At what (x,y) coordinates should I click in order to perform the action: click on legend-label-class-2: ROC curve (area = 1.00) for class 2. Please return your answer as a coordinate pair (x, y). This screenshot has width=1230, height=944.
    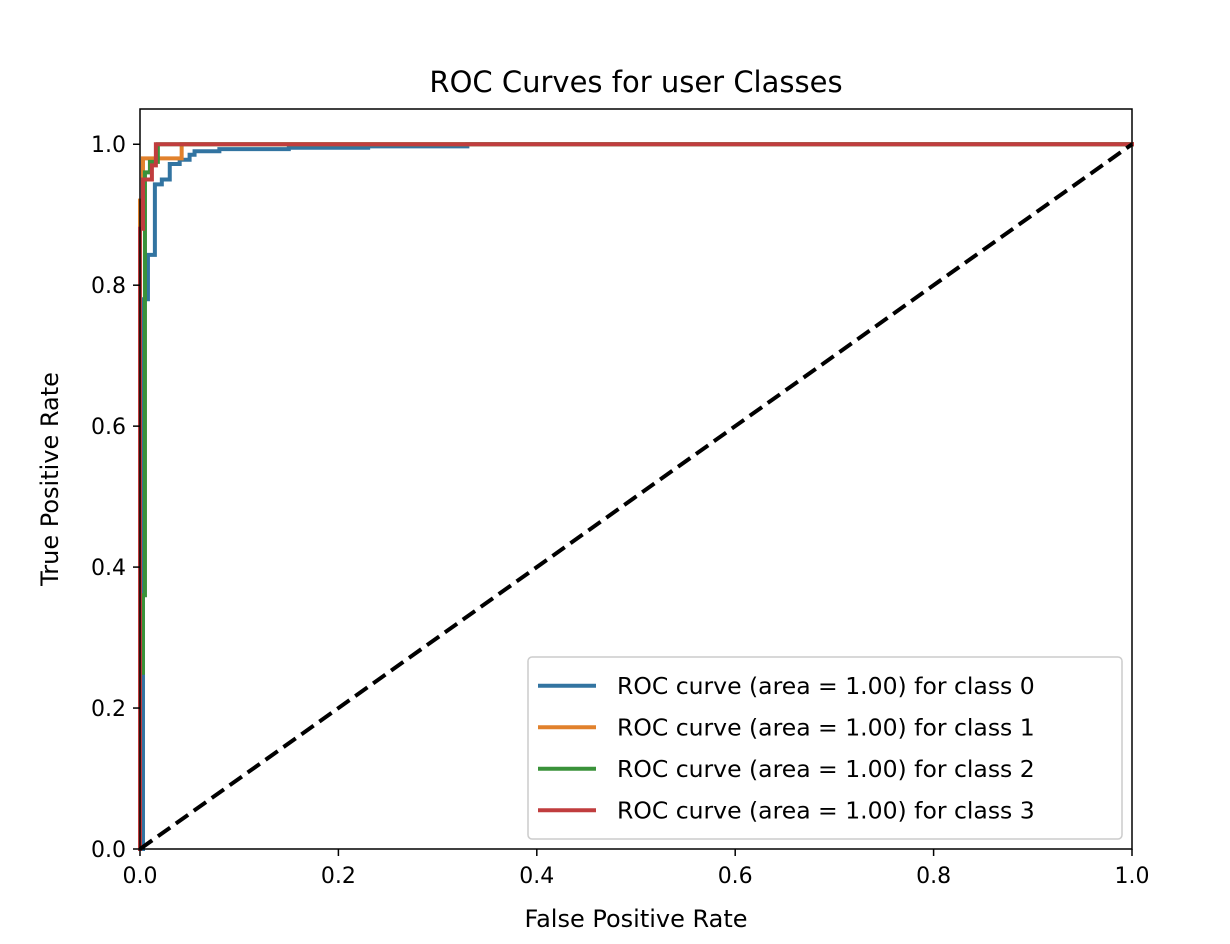
    Looking at the image, I should click on (826, 769).